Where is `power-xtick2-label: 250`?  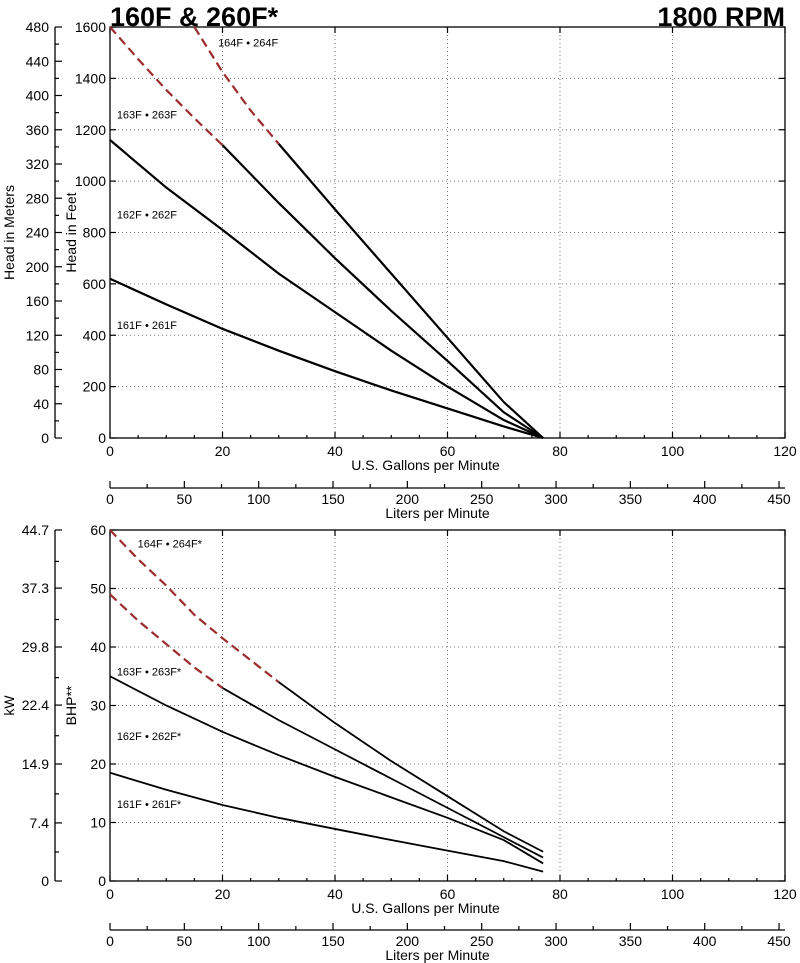
power-xtick2-label: 250 is located at coordinates (482, 941).